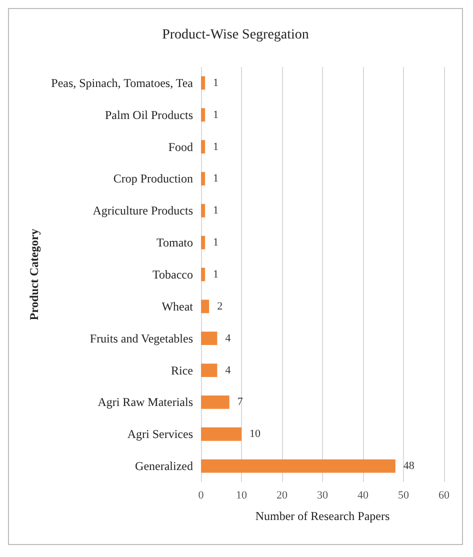  I want to click on data-label: 7, so click(240, 402).